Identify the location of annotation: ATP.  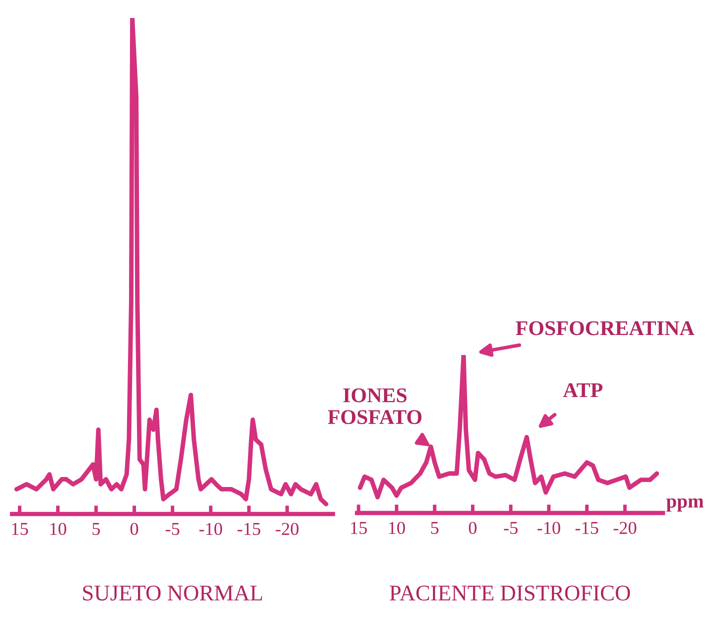
(582, 390).